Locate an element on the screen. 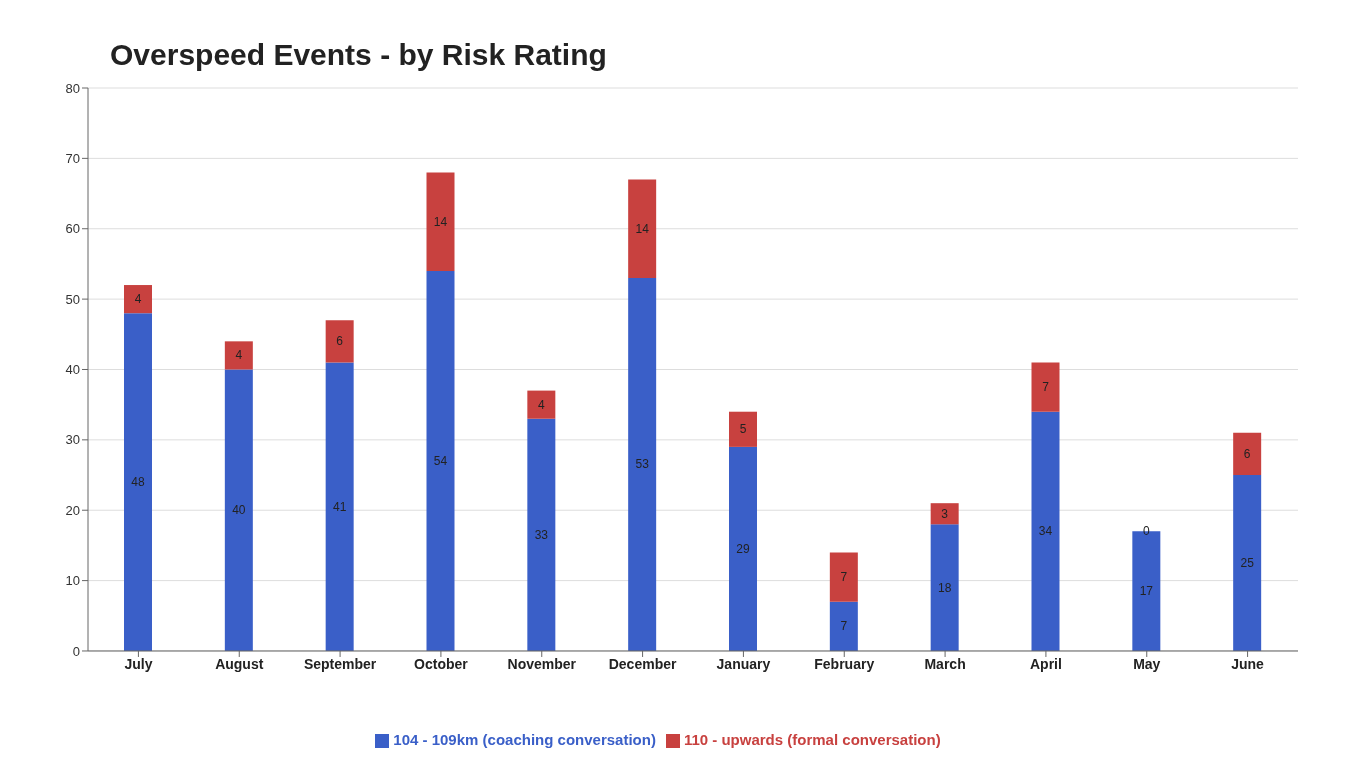  data-label: 53 is located at coordinates (642, 464).